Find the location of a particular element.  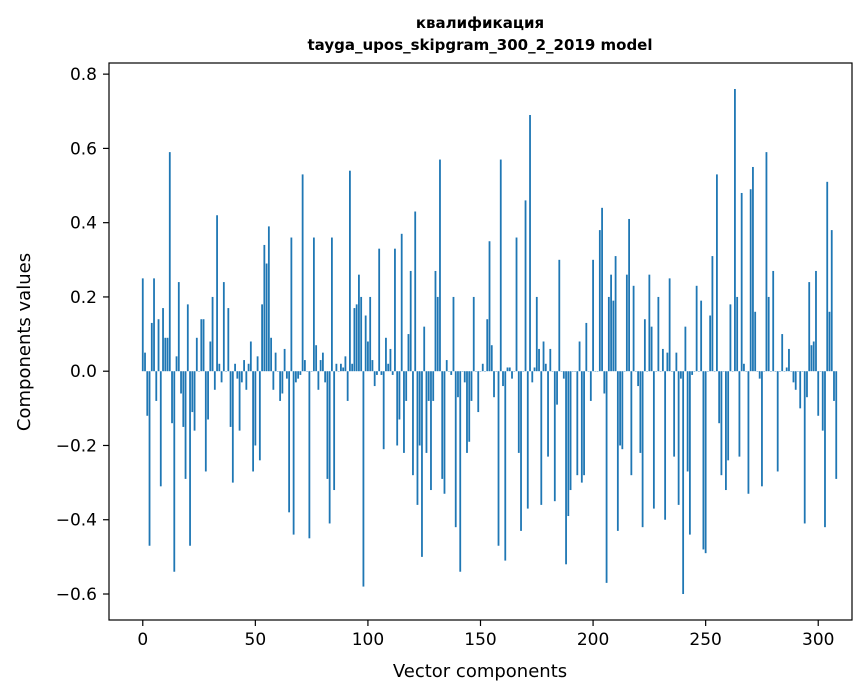

y-axis-ticks: −0.6 −0.4 −0.2 0.0 0.2 0.4 0.6 0.8 is located at coordinates (82, 335).